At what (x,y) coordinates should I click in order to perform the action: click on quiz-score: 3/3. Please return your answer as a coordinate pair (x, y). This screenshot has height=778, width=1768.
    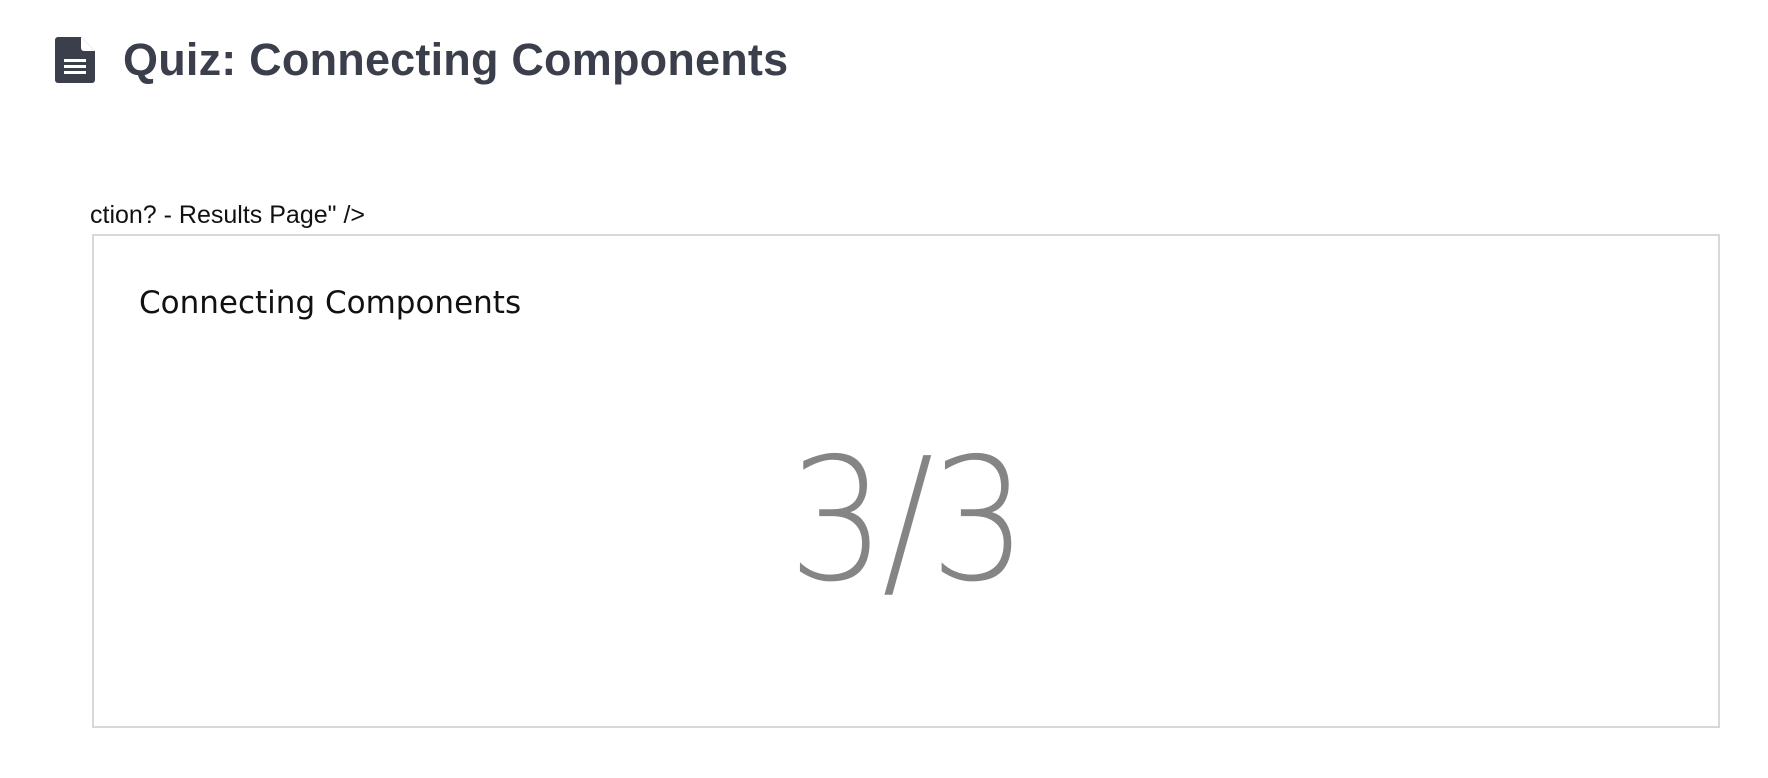
    Looking at the image, I should click on (907, 521).